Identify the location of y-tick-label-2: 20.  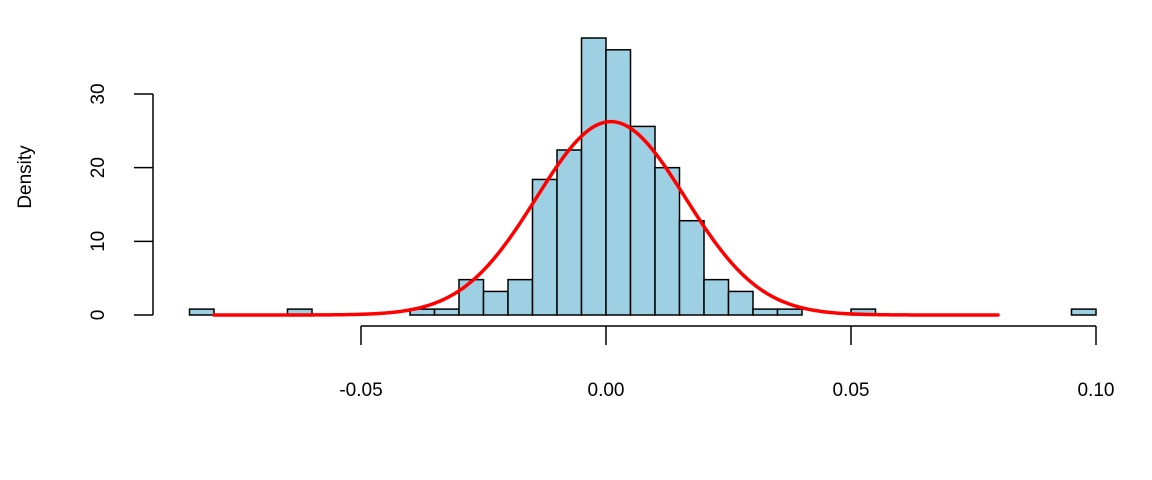
(98, 167).